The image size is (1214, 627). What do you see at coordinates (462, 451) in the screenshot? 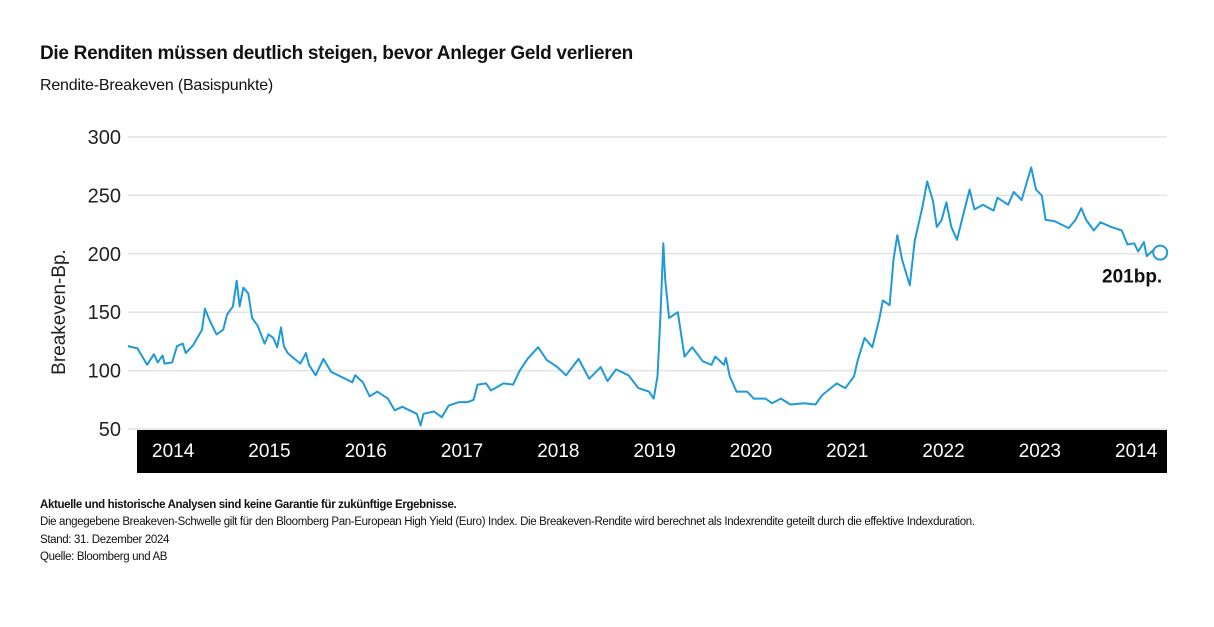
I see `x-tick-label: 2017` at bounding box center [462, 451].